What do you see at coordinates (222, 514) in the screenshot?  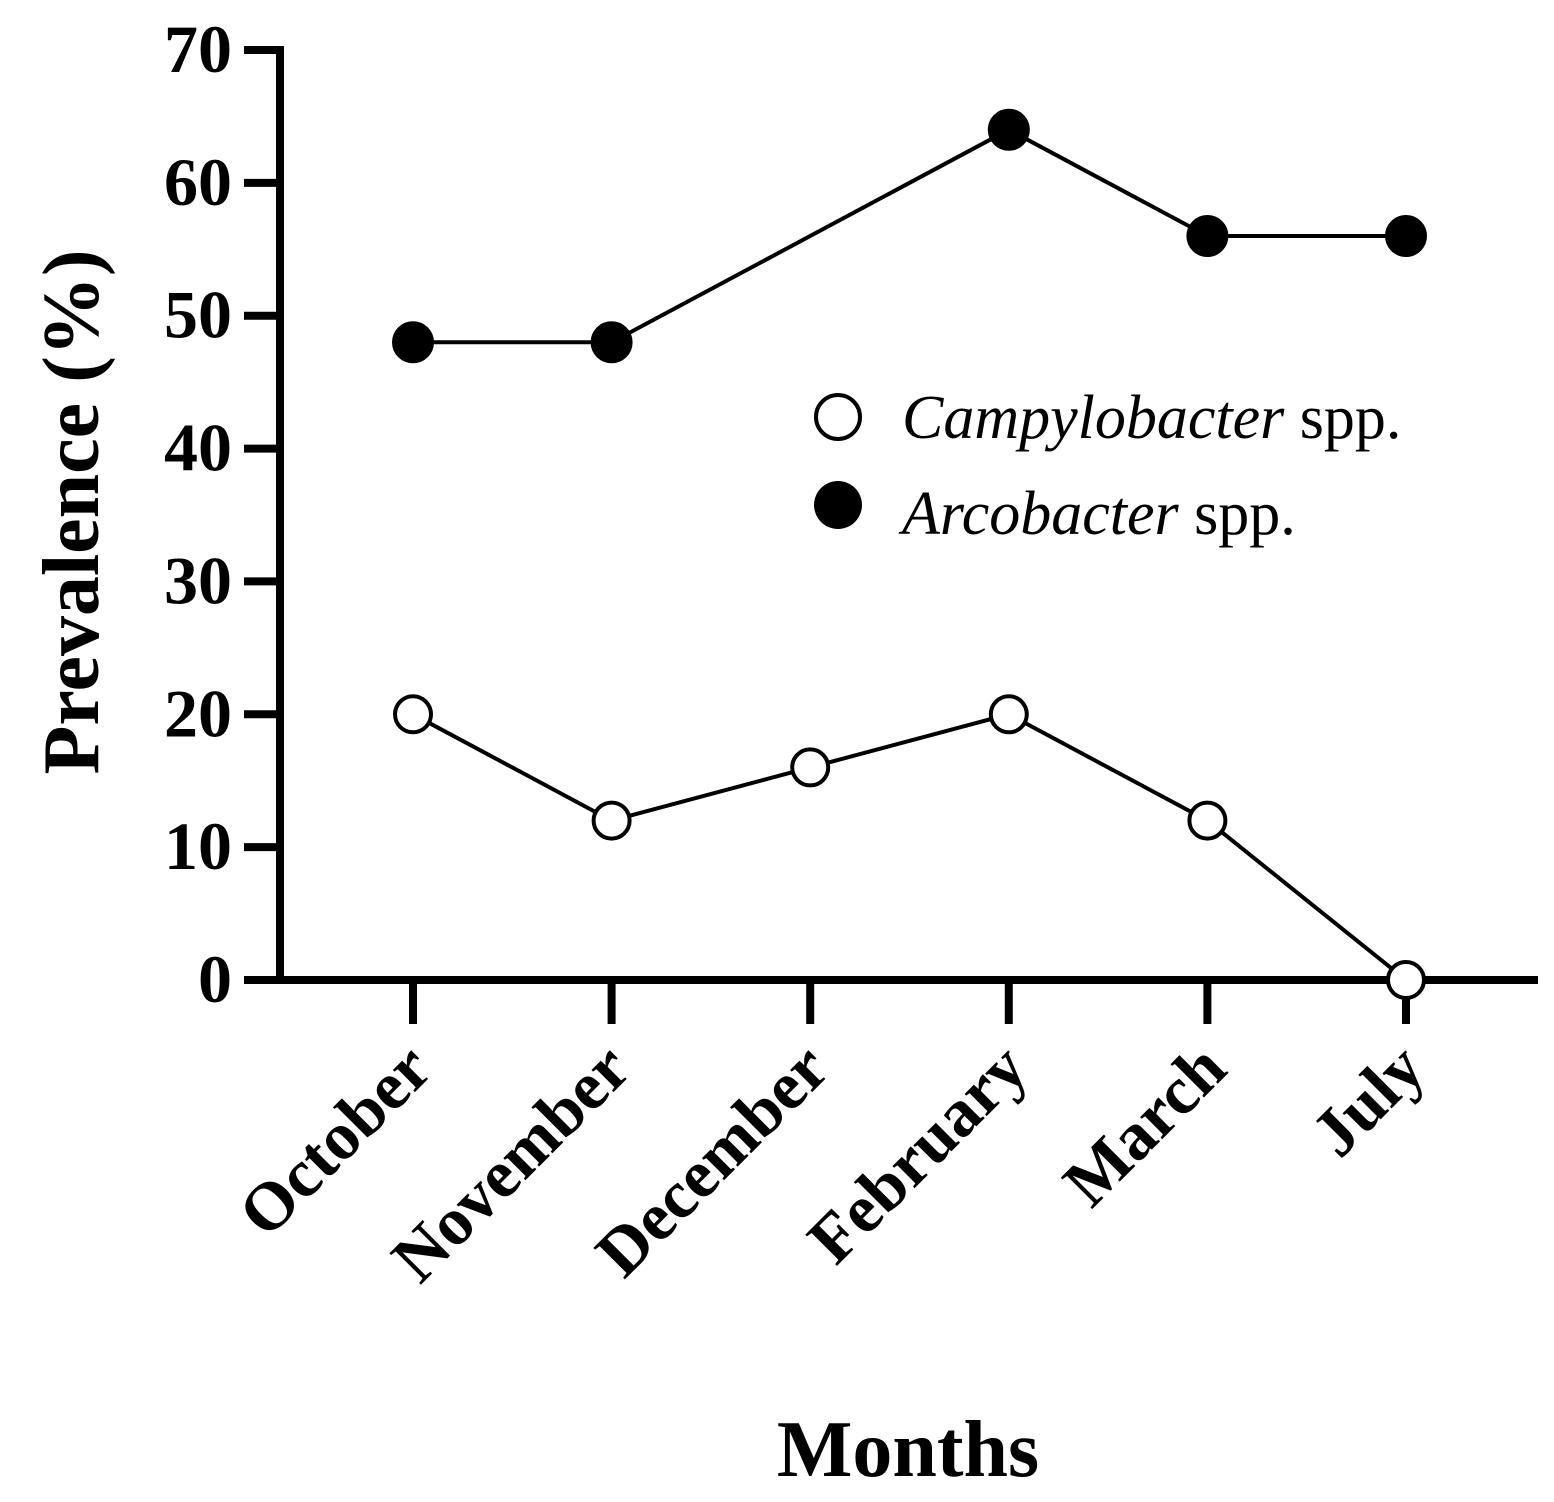 I see `y-axis-ticks: 0 10 20 30 40 50 60 70` at bounding box center [222, 514].